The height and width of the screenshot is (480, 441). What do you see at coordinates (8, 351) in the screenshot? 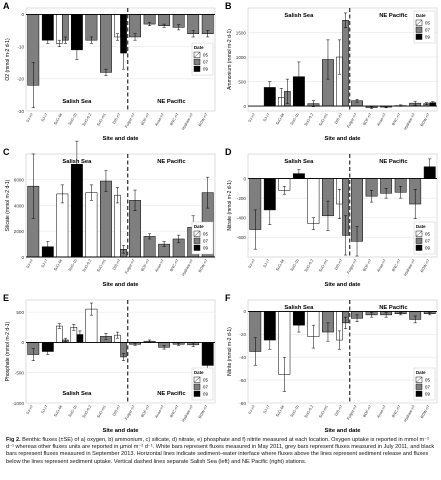
I see `y-axis-label: Phosphate (mmol m-2 d-1)` at bounding box center [8, 351].